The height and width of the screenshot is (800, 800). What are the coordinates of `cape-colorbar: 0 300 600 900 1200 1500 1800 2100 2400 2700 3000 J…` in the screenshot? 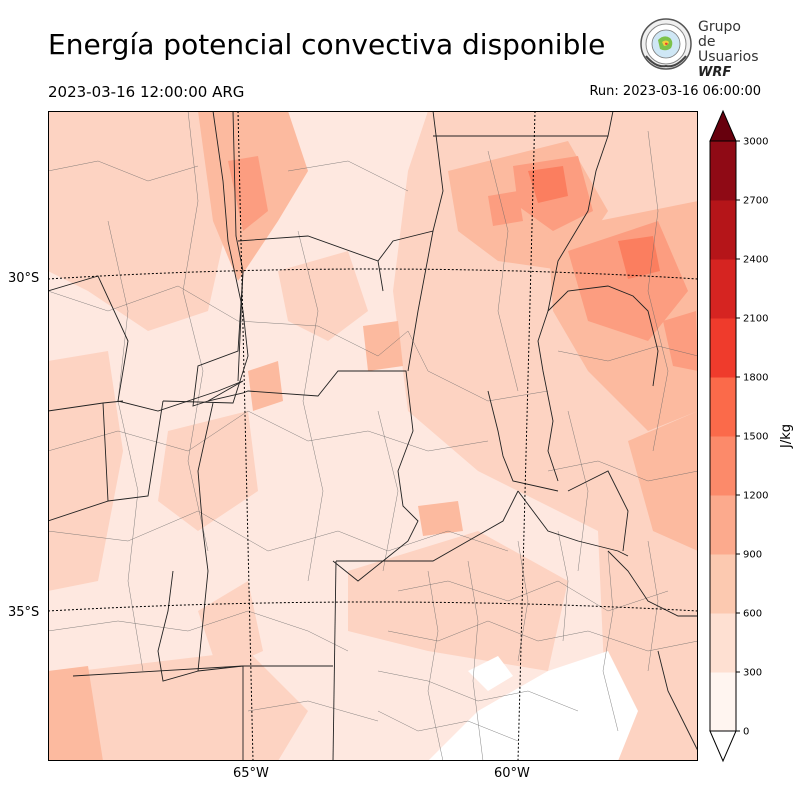 It's located at (751, 436).